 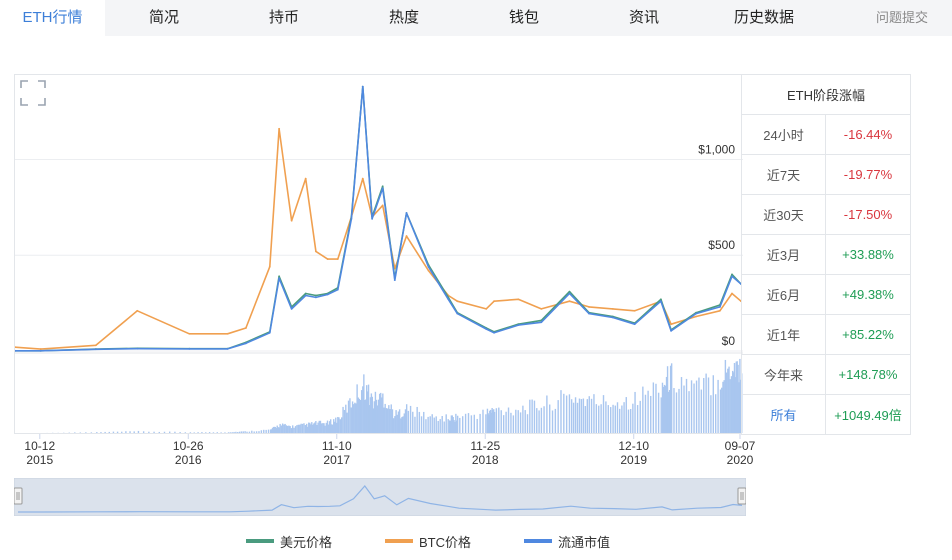 What do you see at coordinates (741, 496) in the screenshot?
I see `navigator-handle-right` at bounding box center [741, 496].